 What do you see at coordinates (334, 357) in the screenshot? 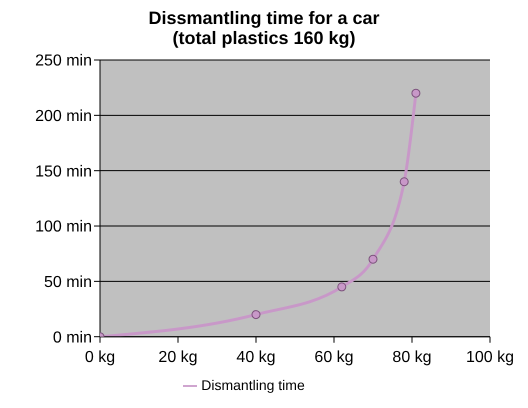
I see `x-tick-label: 60 kg` at bounding box center [334, 357].